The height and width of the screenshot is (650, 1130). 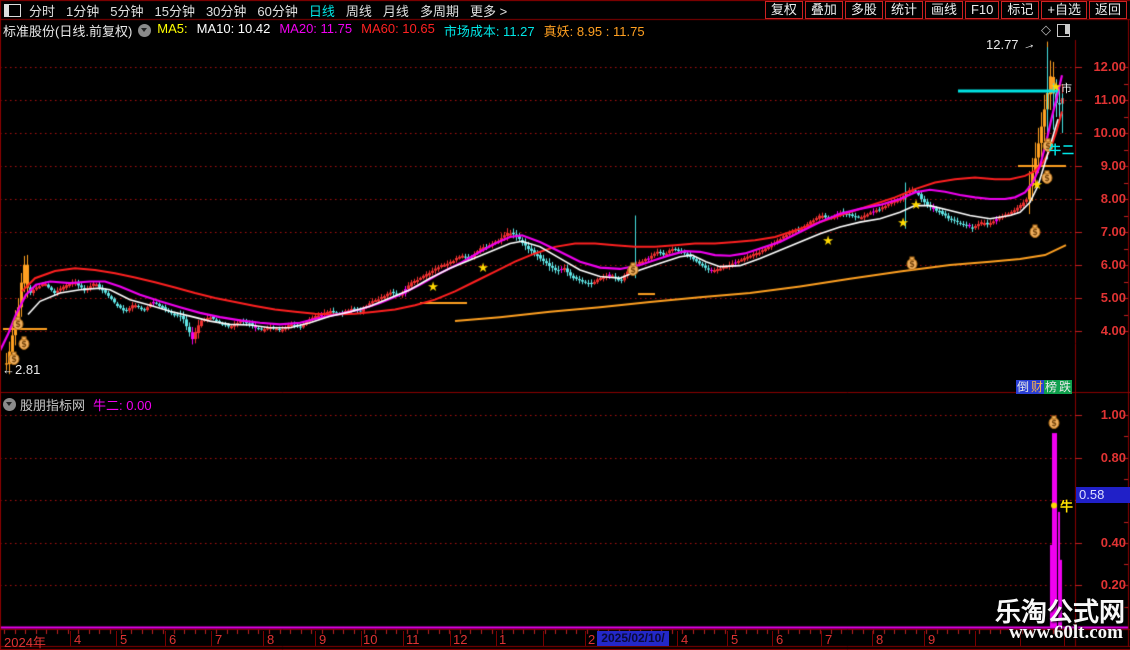 I want to click on cost-line-marker: 市, so click(x=1066, y=89).